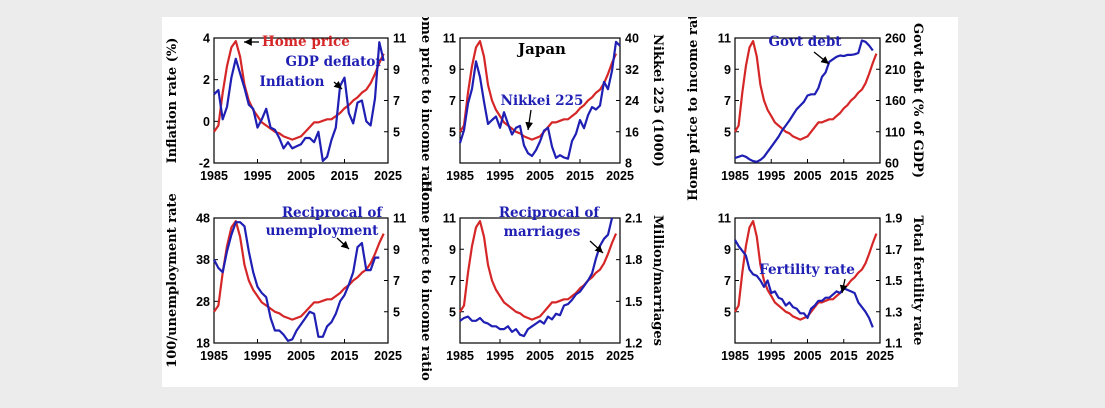  What do you see at coordinates (632, 70) in the screenshot?
I see `right-y-tick-label: 32` at bounding box center [632, 70].